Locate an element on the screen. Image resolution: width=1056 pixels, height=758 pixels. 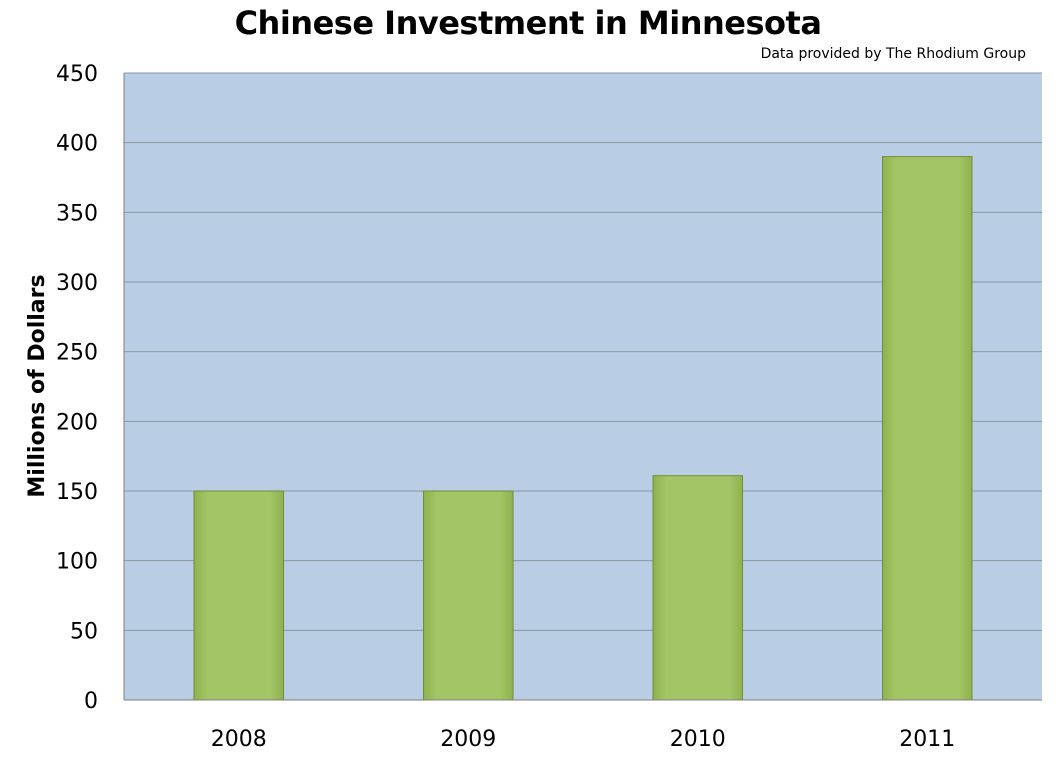
y-tick-label: 450 is located at coordinates (77, 74).